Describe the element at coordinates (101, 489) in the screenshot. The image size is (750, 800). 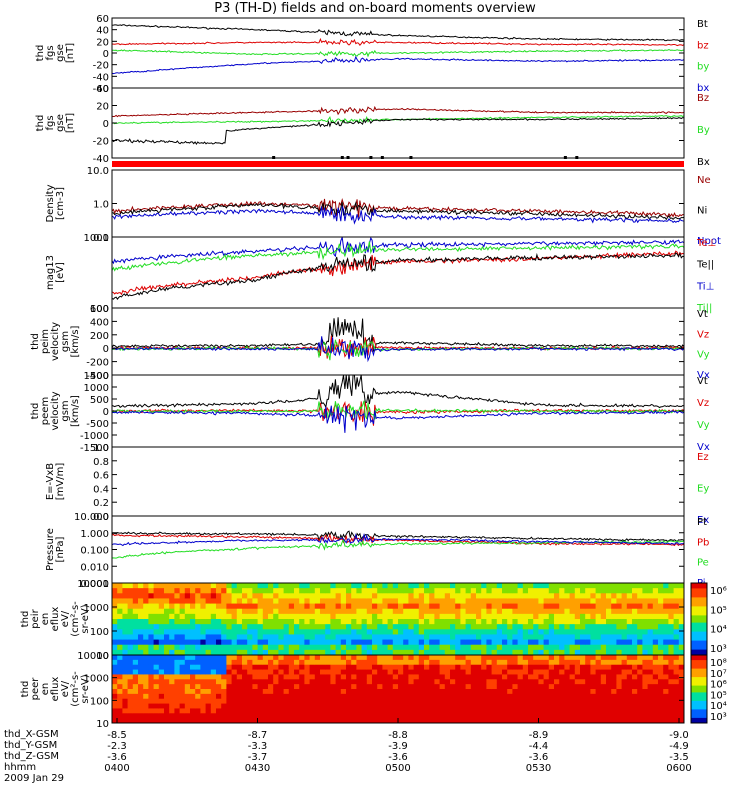
I see `efield-ytick-label: 0.4` at that location.